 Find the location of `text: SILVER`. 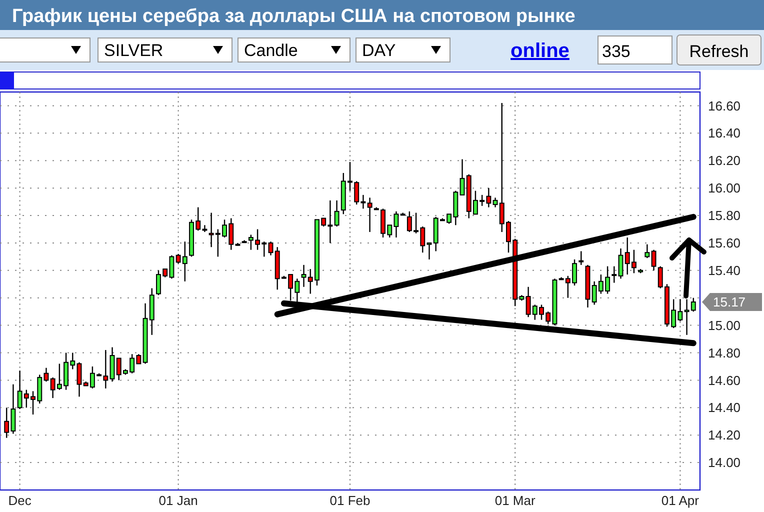

text: SILVER is located at coordinates (134, 50).